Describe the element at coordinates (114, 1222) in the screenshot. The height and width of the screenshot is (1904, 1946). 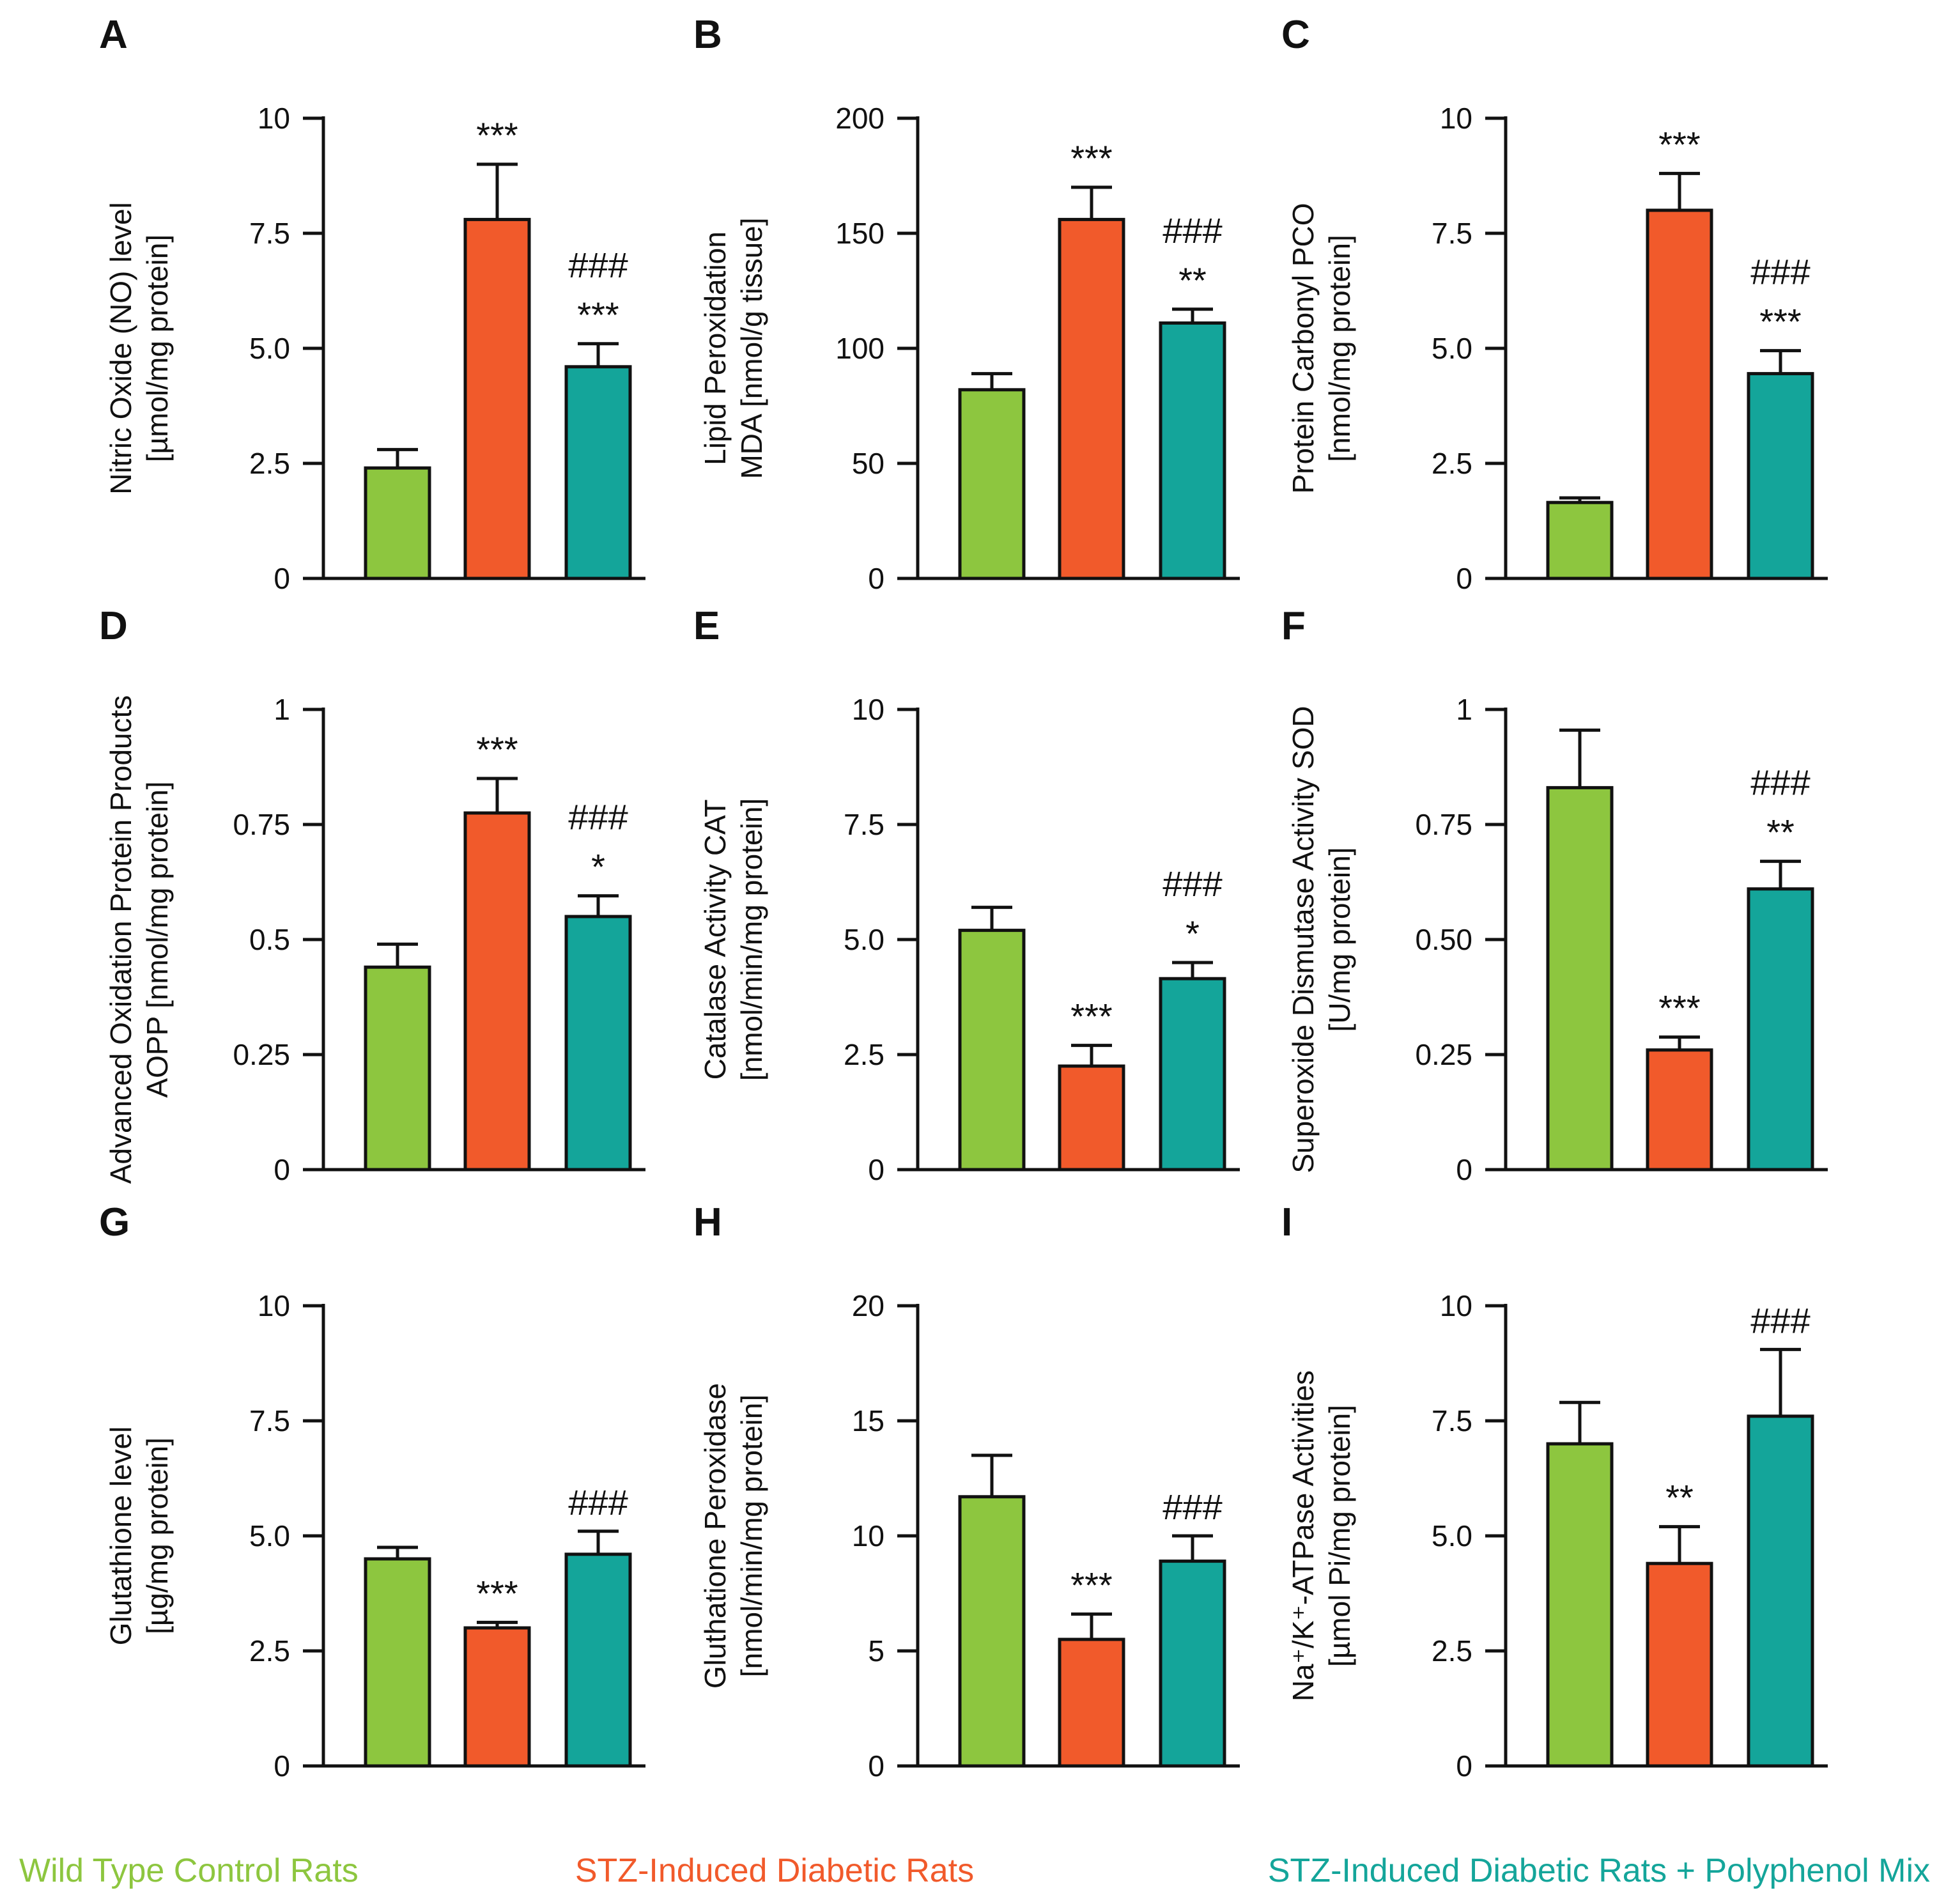
I see `panel-g-letter: G` at that location.